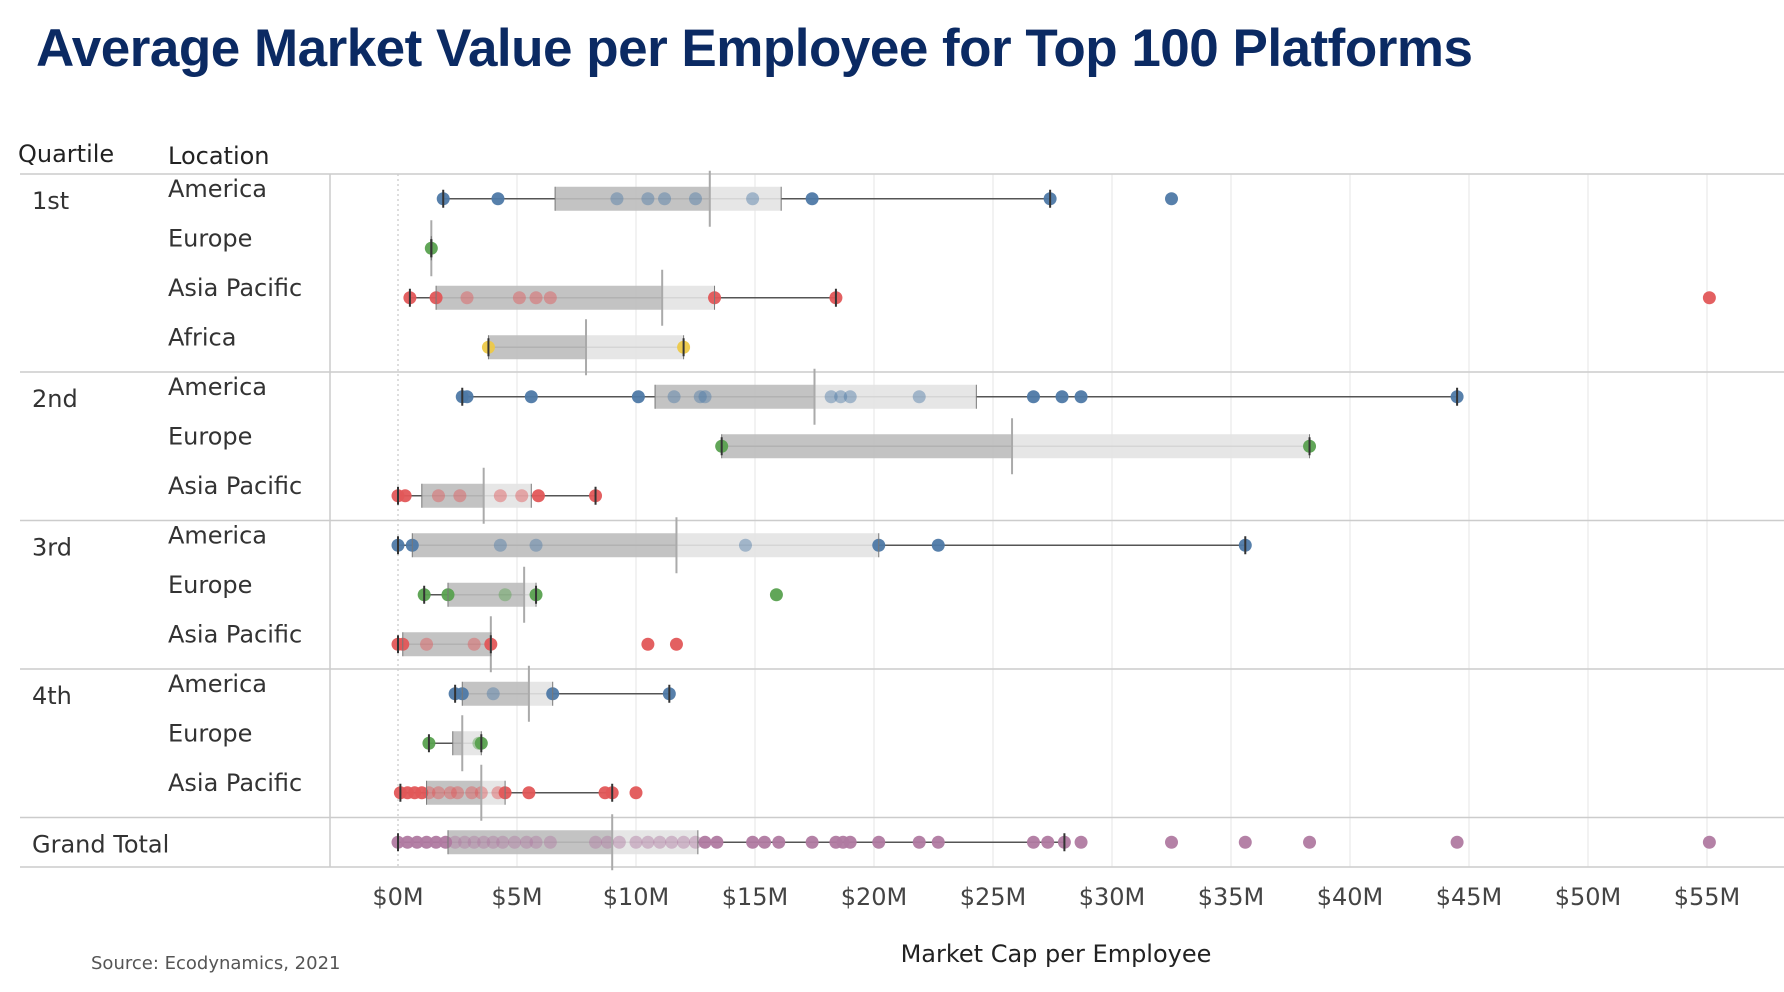  Describe the element at coordinates (397, 897) in the screenshot. I see `x-tick-label: $0M` at that location.